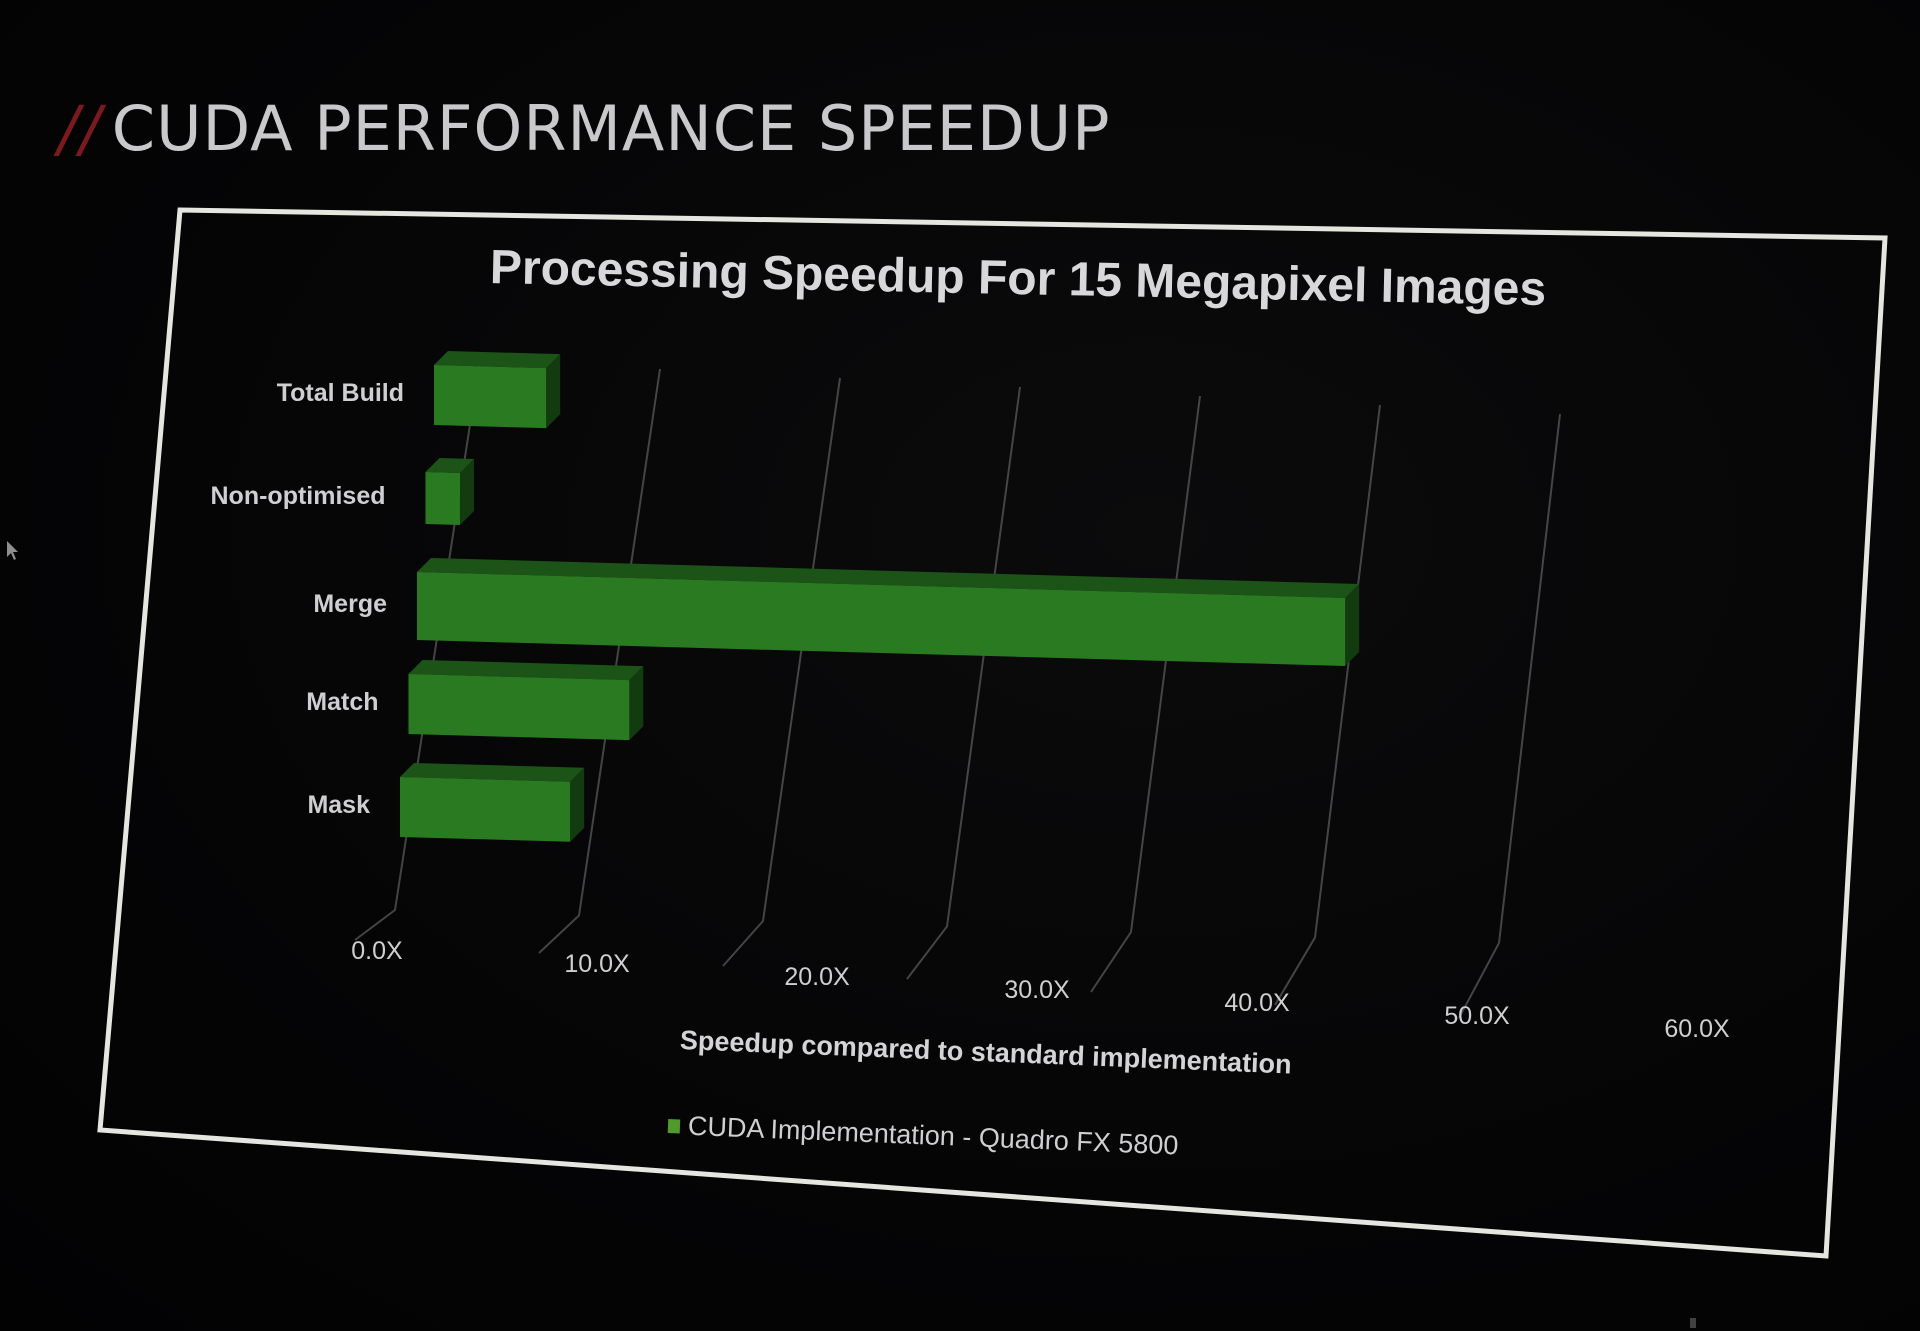 The width and height of the screenshot is (1920, 1331). I want to click on category-label: Match, so click(342, 702).